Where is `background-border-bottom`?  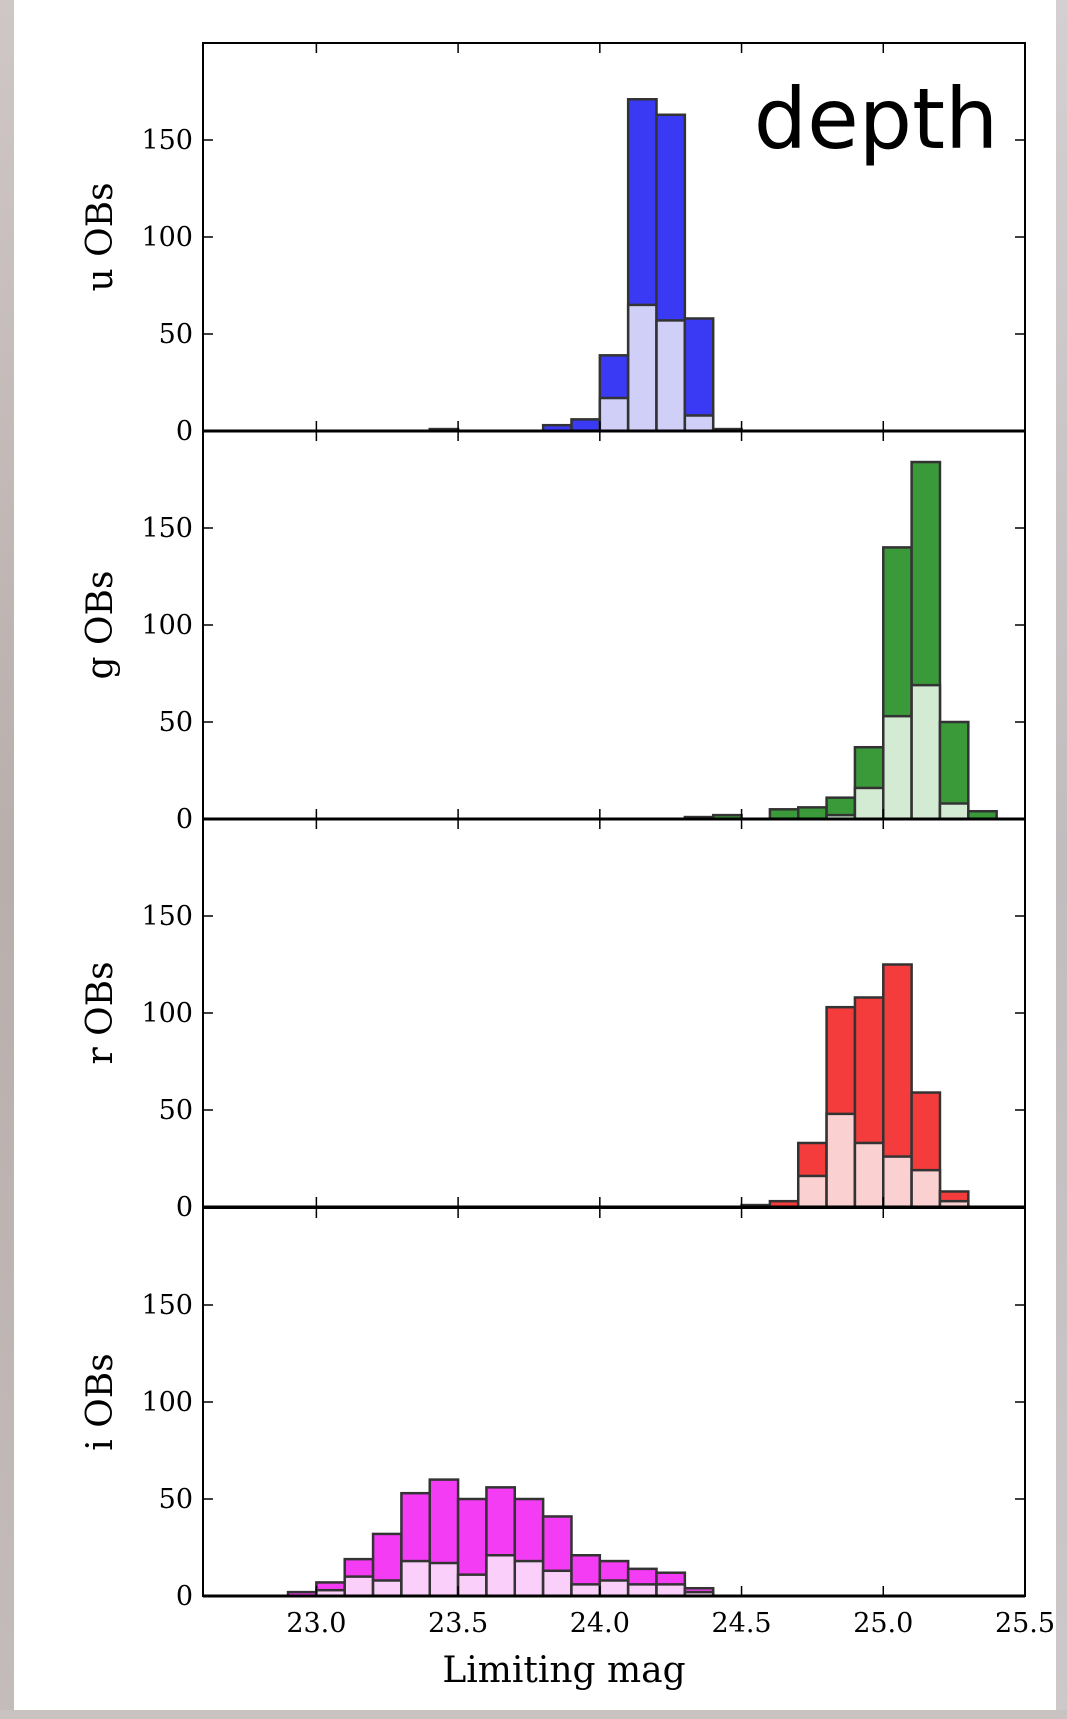 background-border-bottom is located at coordinates (533, 1714).